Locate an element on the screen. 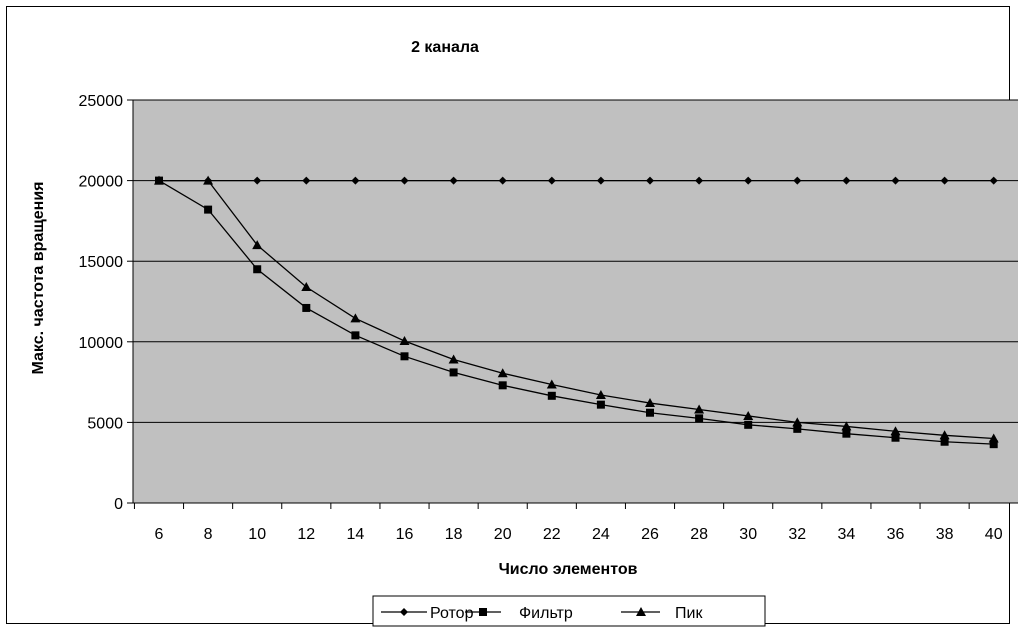 The image size is (1018, 632). legend-label: Фильтр is located at coordinates (546, 613).